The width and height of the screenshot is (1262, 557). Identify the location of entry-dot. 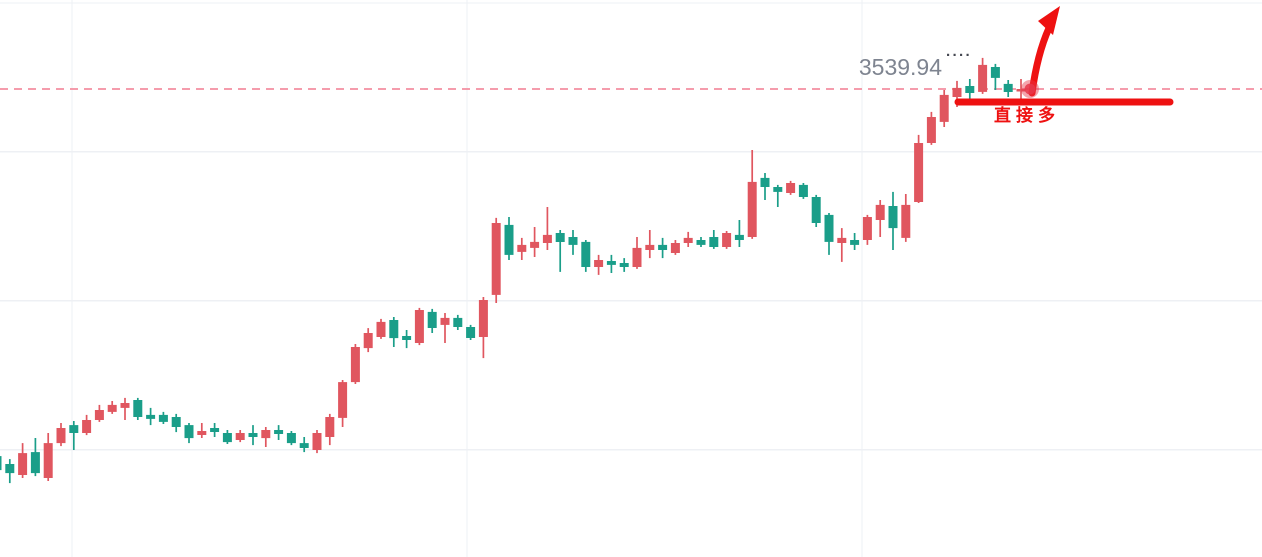
(1030, 89).